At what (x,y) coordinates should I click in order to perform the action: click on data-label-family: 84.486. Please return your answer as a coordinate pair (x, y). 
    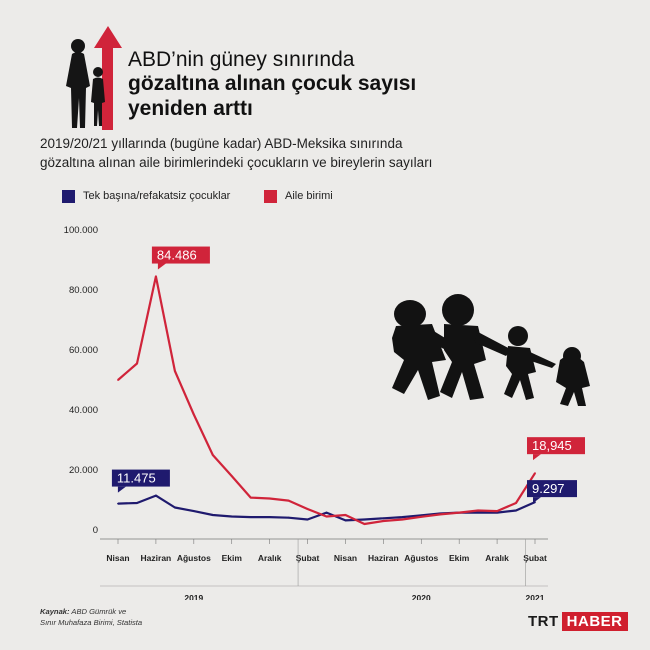
    Looking at the image, I should click on (180, 258).